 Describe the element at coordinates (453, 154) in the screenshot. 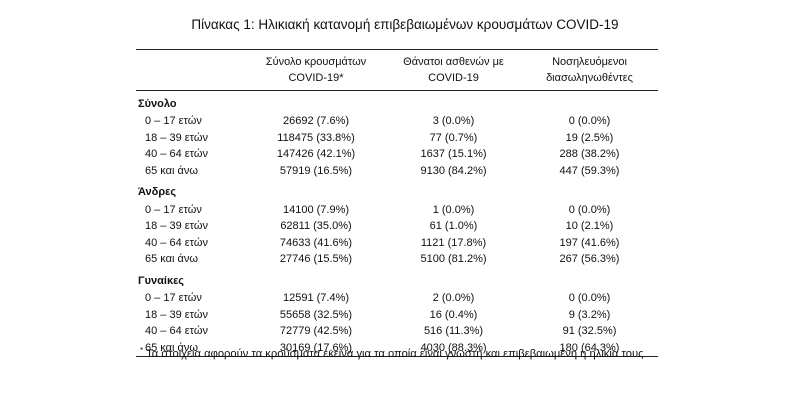

I see `deaths-cell: 1637 (15.1%)` at that location.